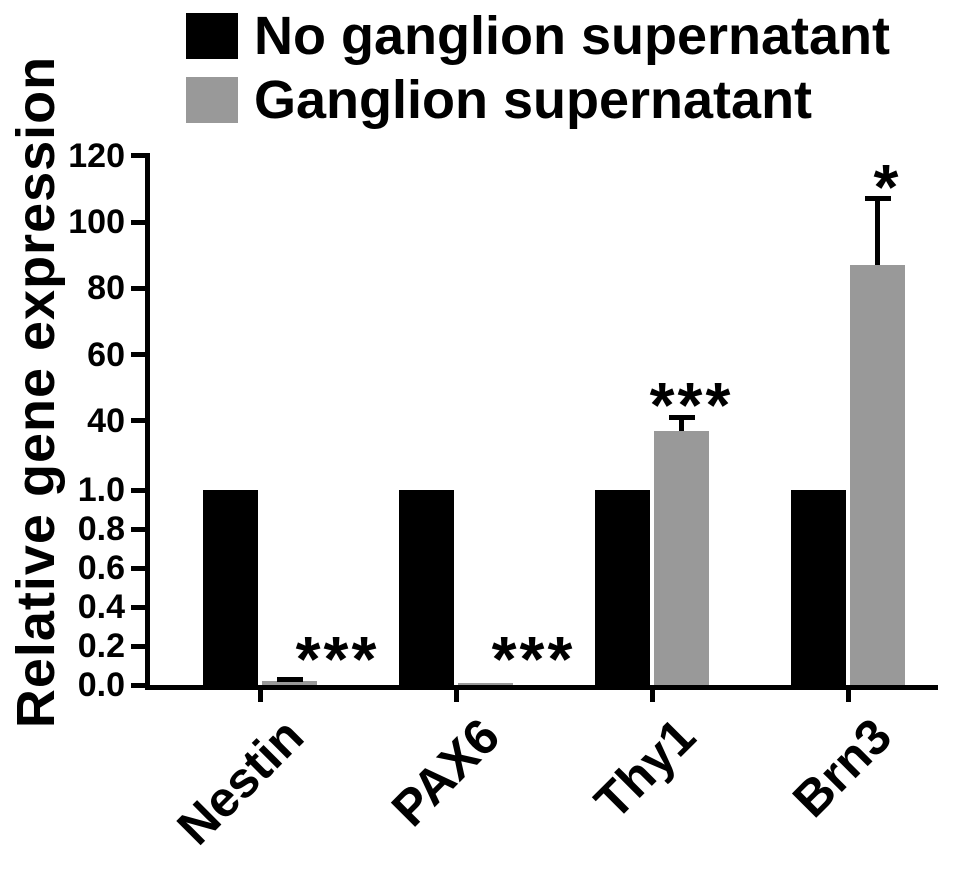  What do you see at coordinates (106, 420) in the screenshot?
I see `y-axis-tick-label: 40` at bounding box center [106, 420].